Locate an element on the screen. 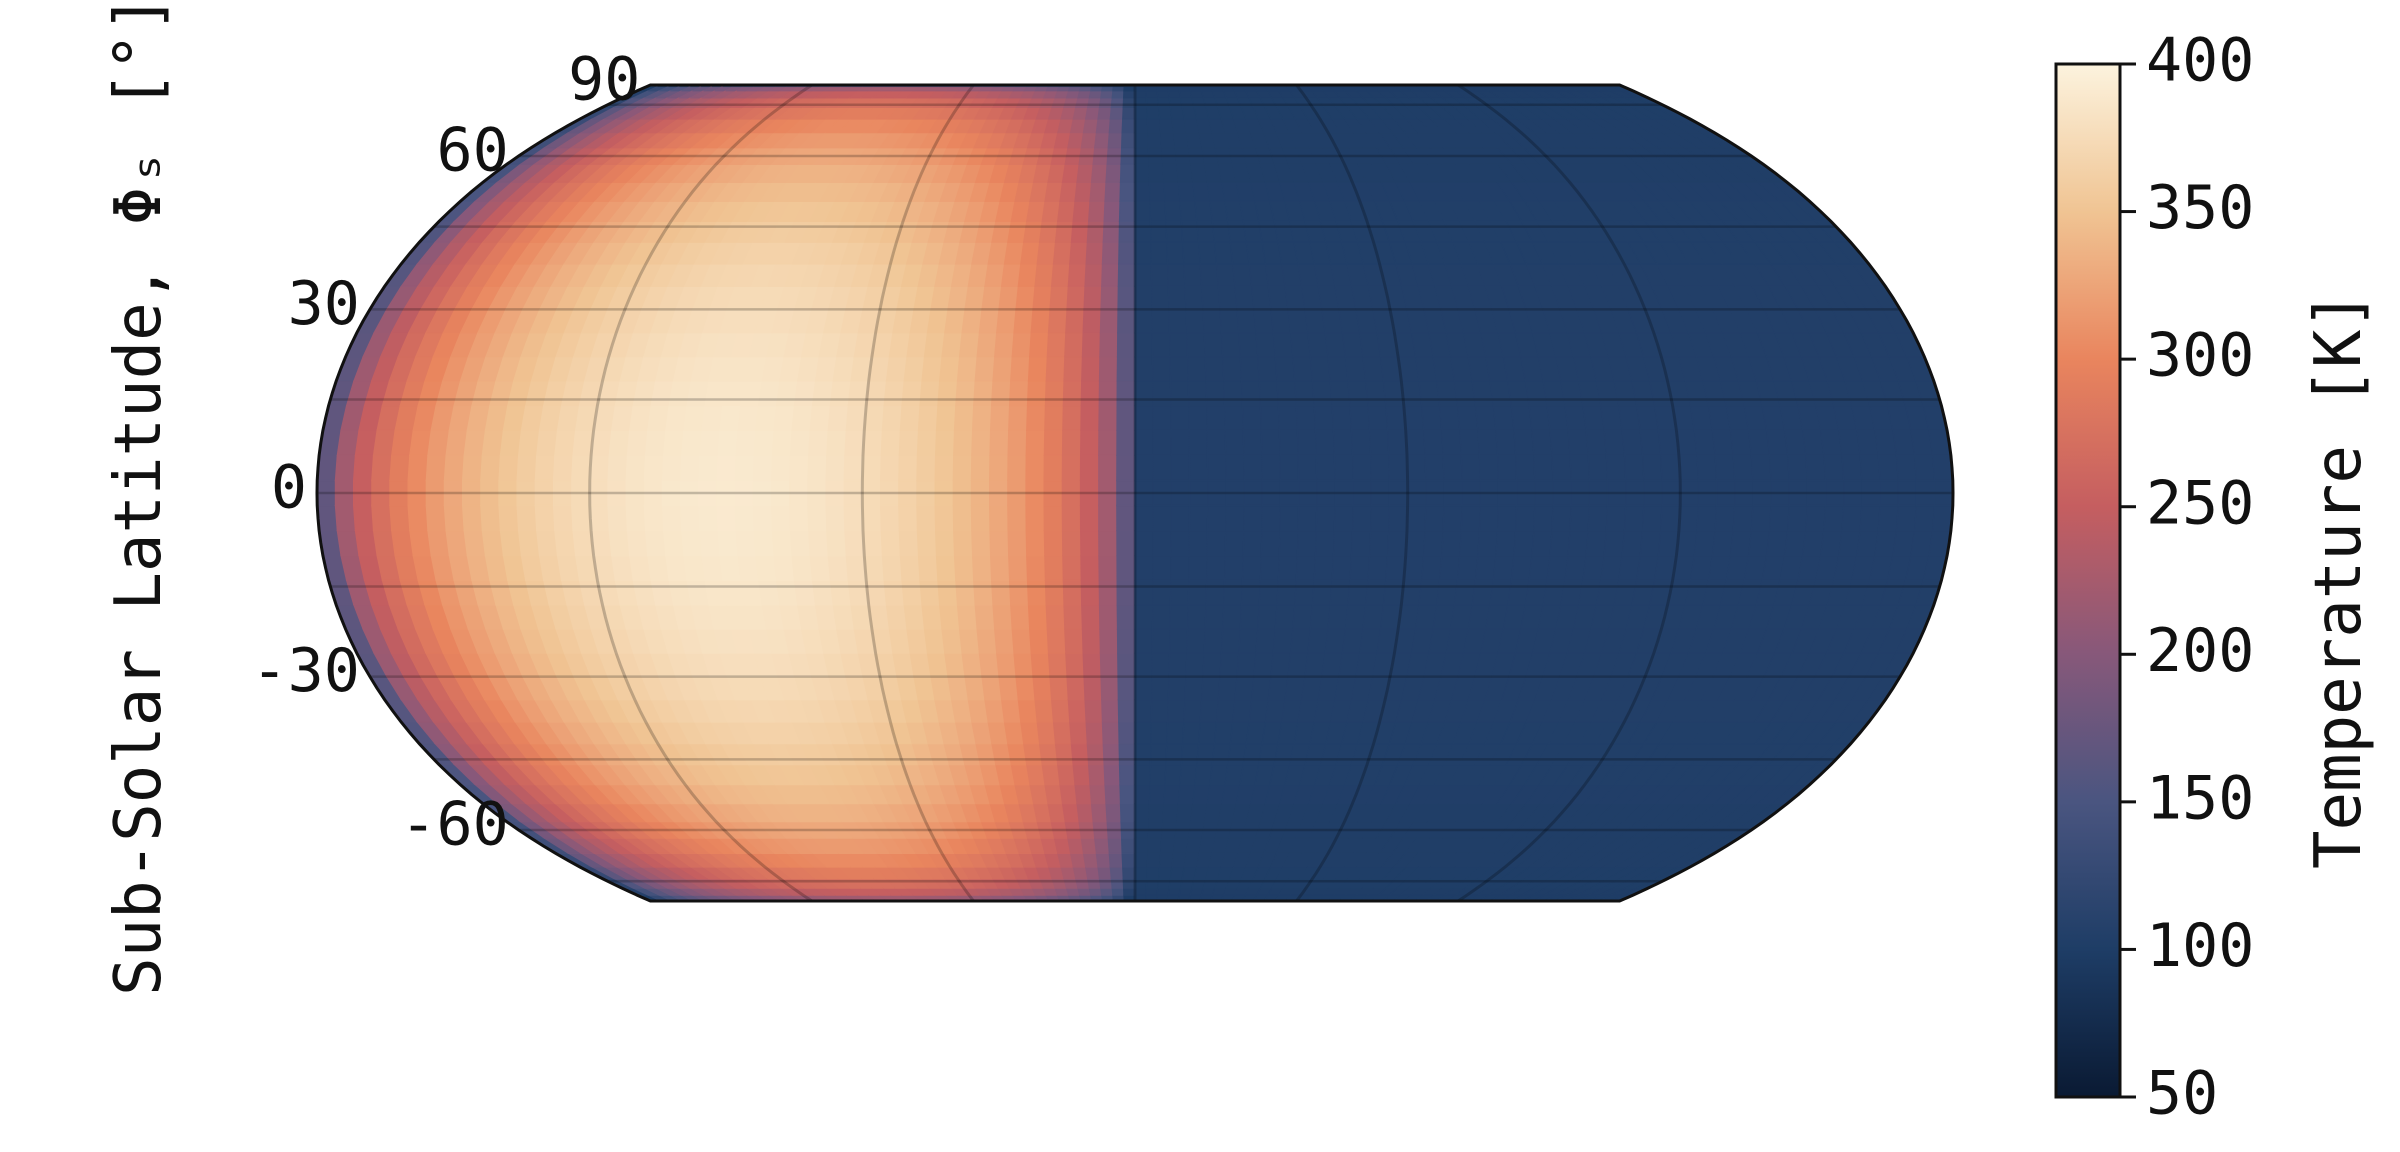 The image size is (2400, 1152). latitude-tick-label: 30 is located at coordinates (324, 304).